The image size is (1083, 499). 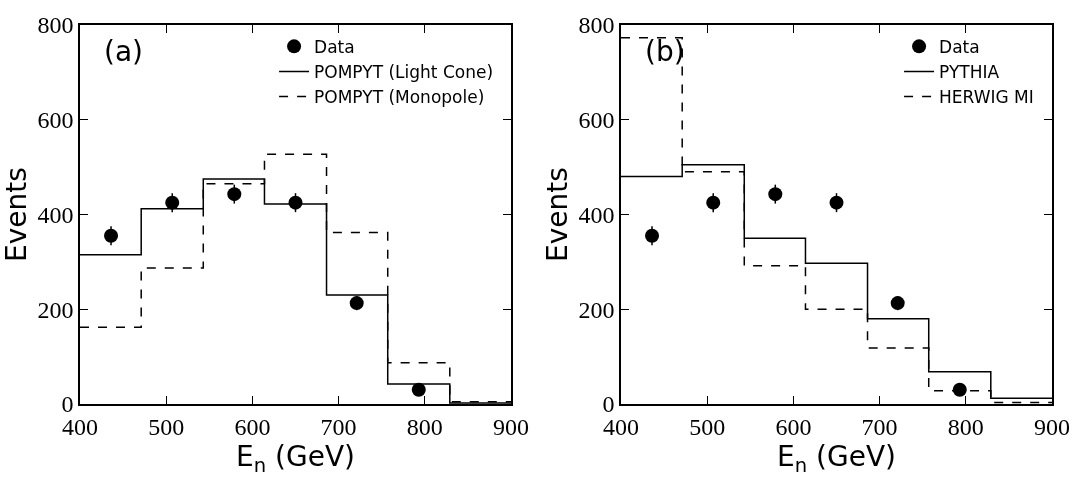 What do you see at coordinates (665, 51) in the screenshot?
I see `annotation: (b)` at bounding box center [665, 51].